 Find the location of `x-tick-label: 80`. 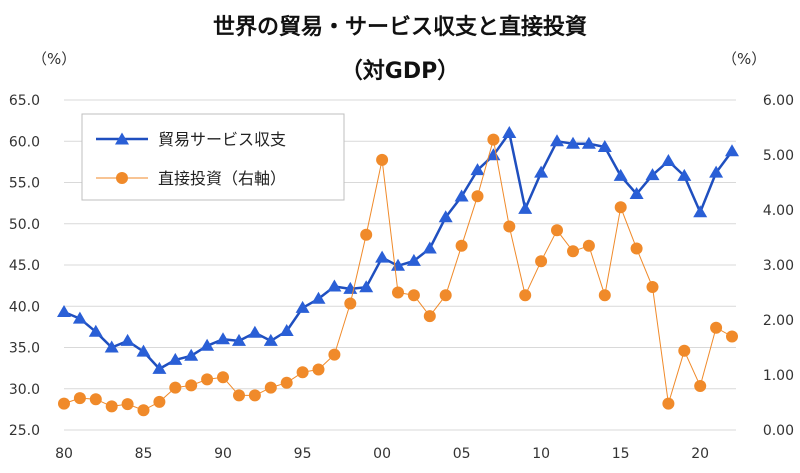

x-tick-label: 80 is located at coordinates (64, 454).